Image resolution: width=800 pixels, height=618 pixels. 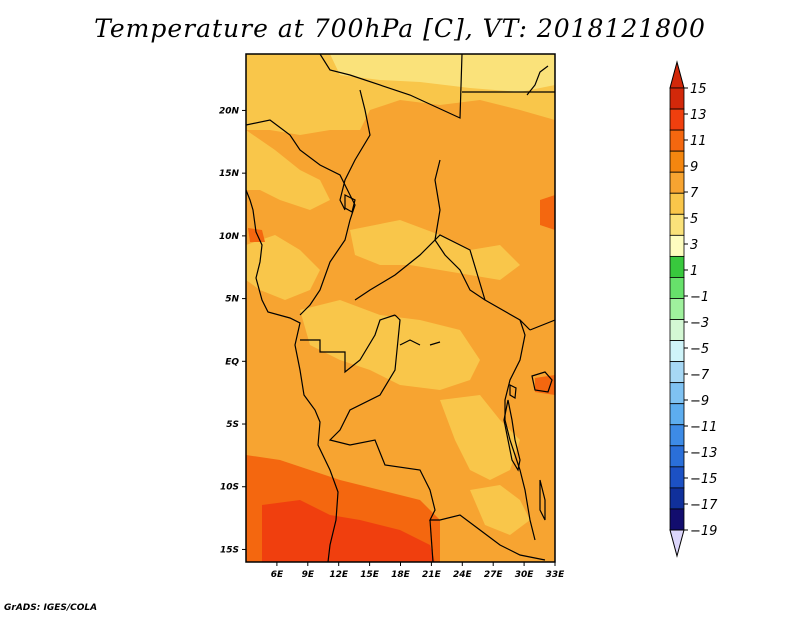 What do you see at coordinates (460, 230) in the screenshot?
I see `border-chad-sudan` at bounding box center [460, 230].